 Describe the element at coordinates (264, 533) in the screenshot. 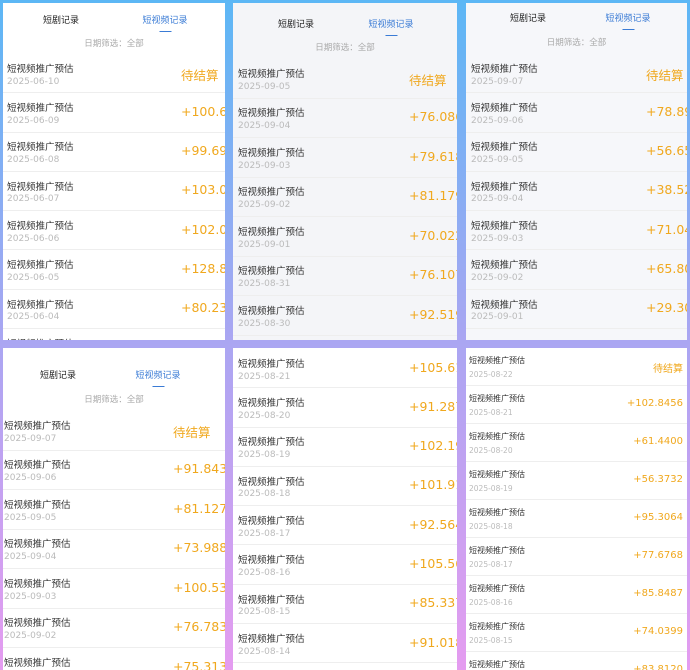

I see `record-date: 2025-08-17` at that location.